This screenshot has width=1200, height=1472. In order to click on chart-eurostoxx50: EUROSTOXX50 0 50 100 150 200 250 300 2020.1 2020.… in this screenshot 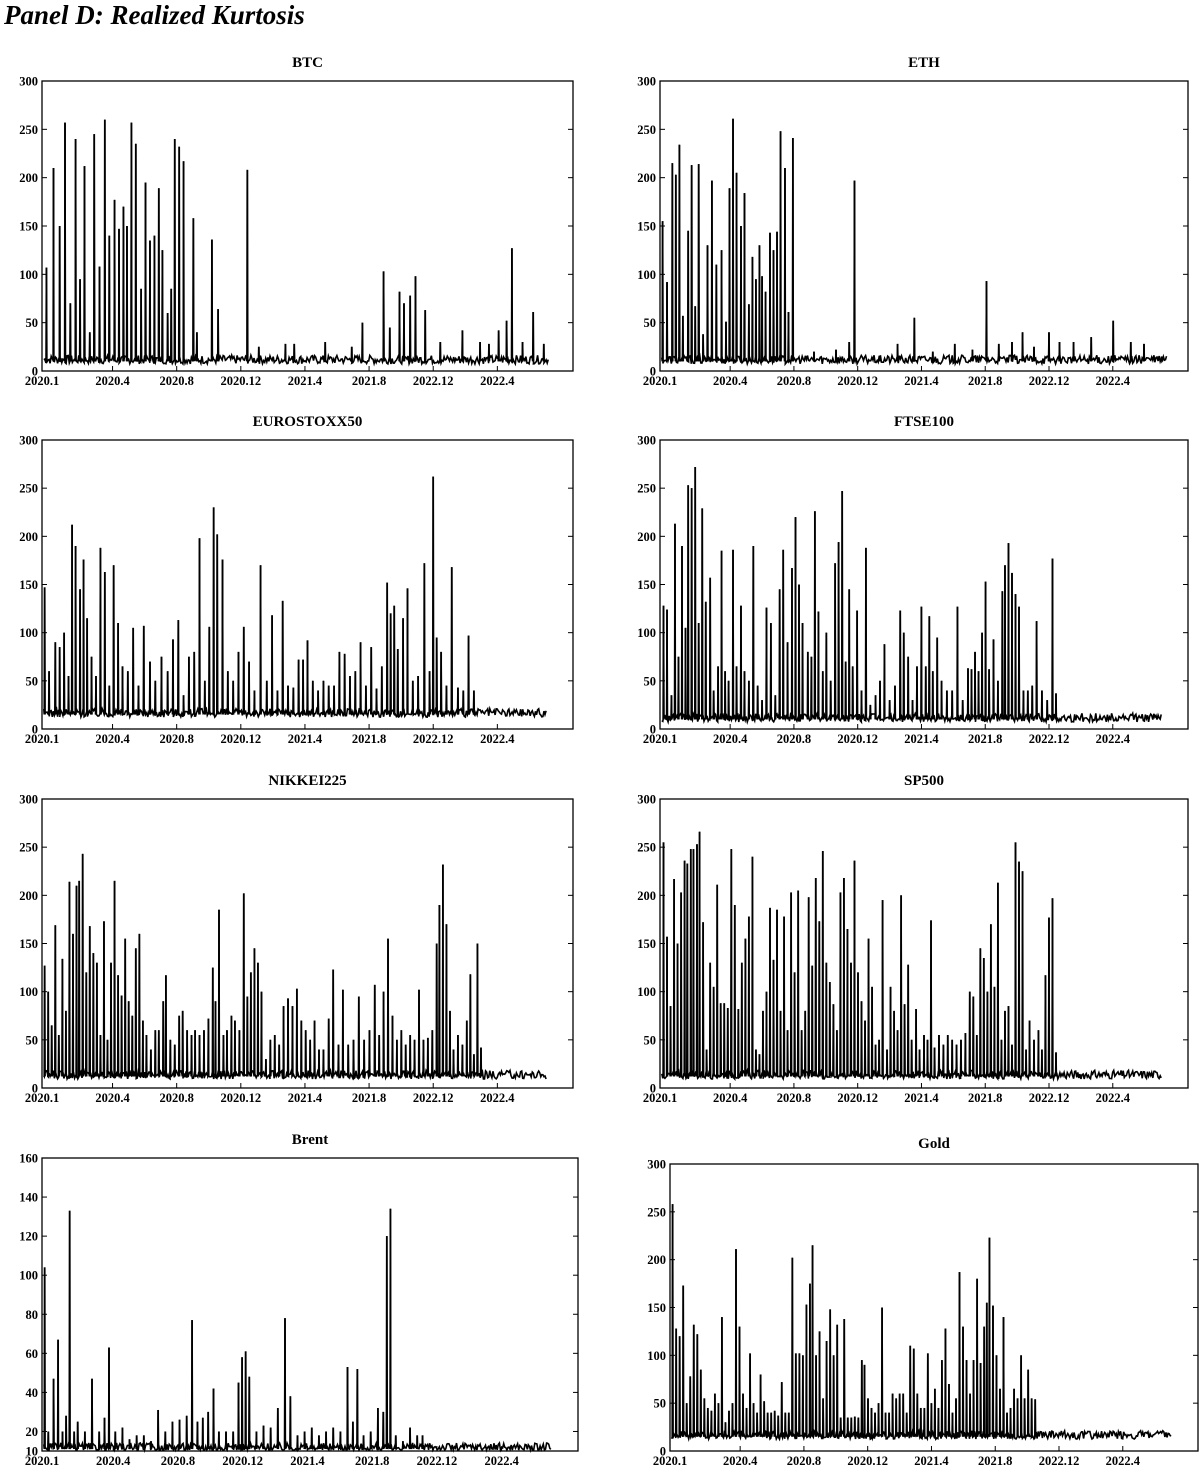, I will do `click(296, 580)`.